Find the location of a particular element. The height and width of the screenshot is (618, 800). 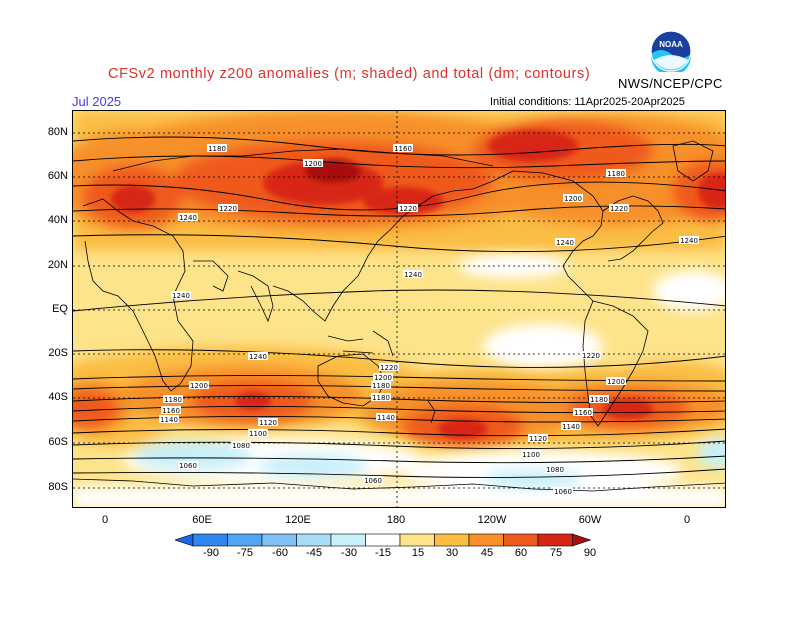

colorbar-tick: -30 is located at coordinates (349, 553).